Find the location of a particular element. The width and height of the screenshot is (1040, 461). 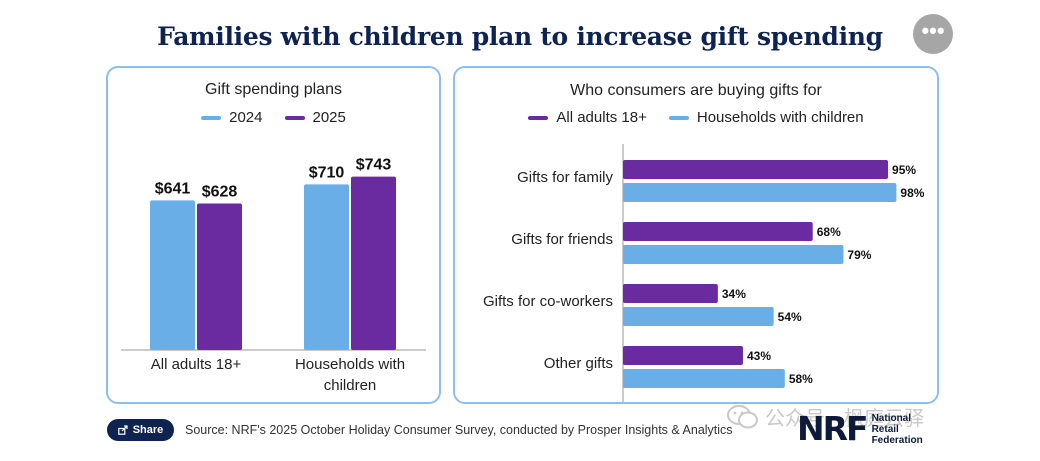

nrf-logo-name: National Retail Federation is located at coordinates (897, 429).